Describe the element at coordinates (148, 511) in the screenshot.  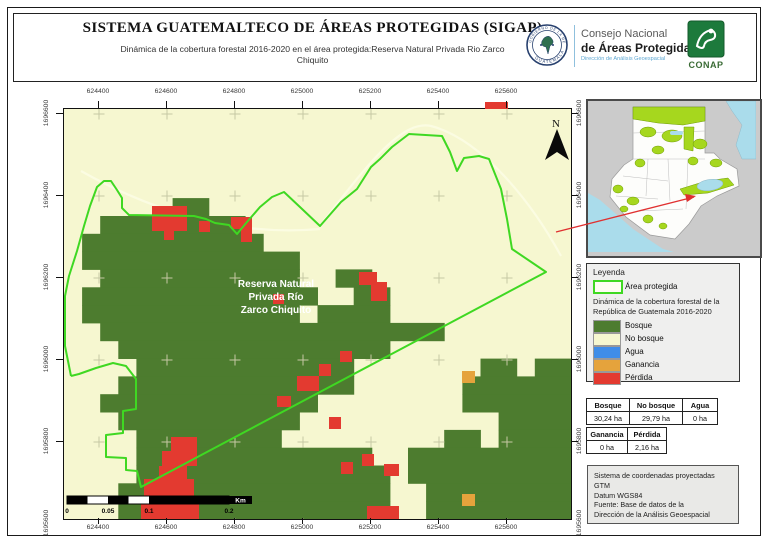
I see `scalebar-tick-label: 0.1` at that location.